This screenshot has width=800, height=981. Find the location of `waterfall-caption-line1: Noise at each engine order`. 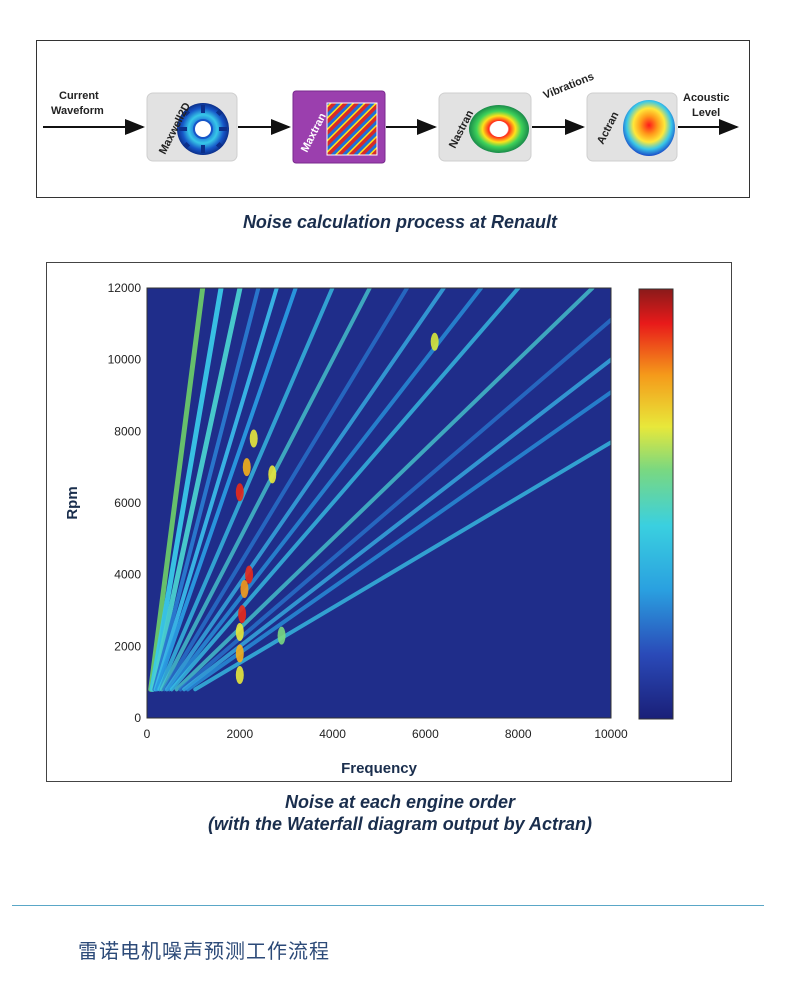

waterfall-caption-line1: Noise at each engine order is located at coordinates (400, 802).